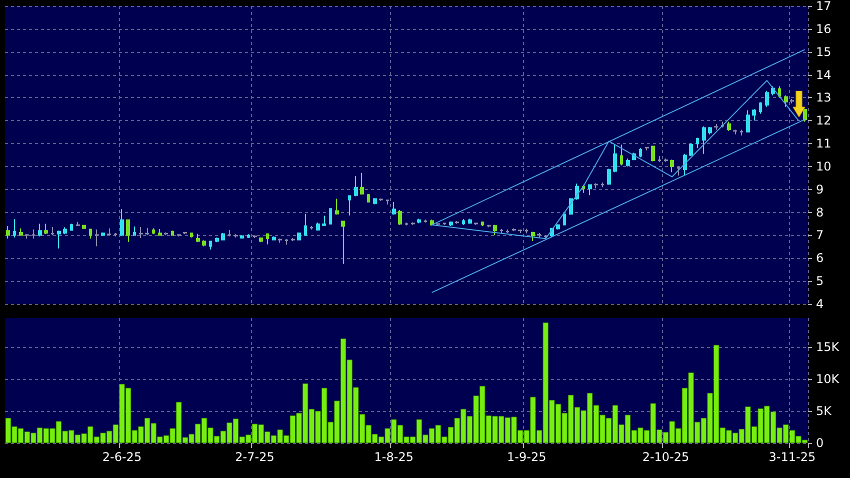 This screenshot has width=850, height=478. What do you see at coordinates (828, 379) in the screenshot?
I see `y-tick-label: 10K` at bounding box center [828, 379].